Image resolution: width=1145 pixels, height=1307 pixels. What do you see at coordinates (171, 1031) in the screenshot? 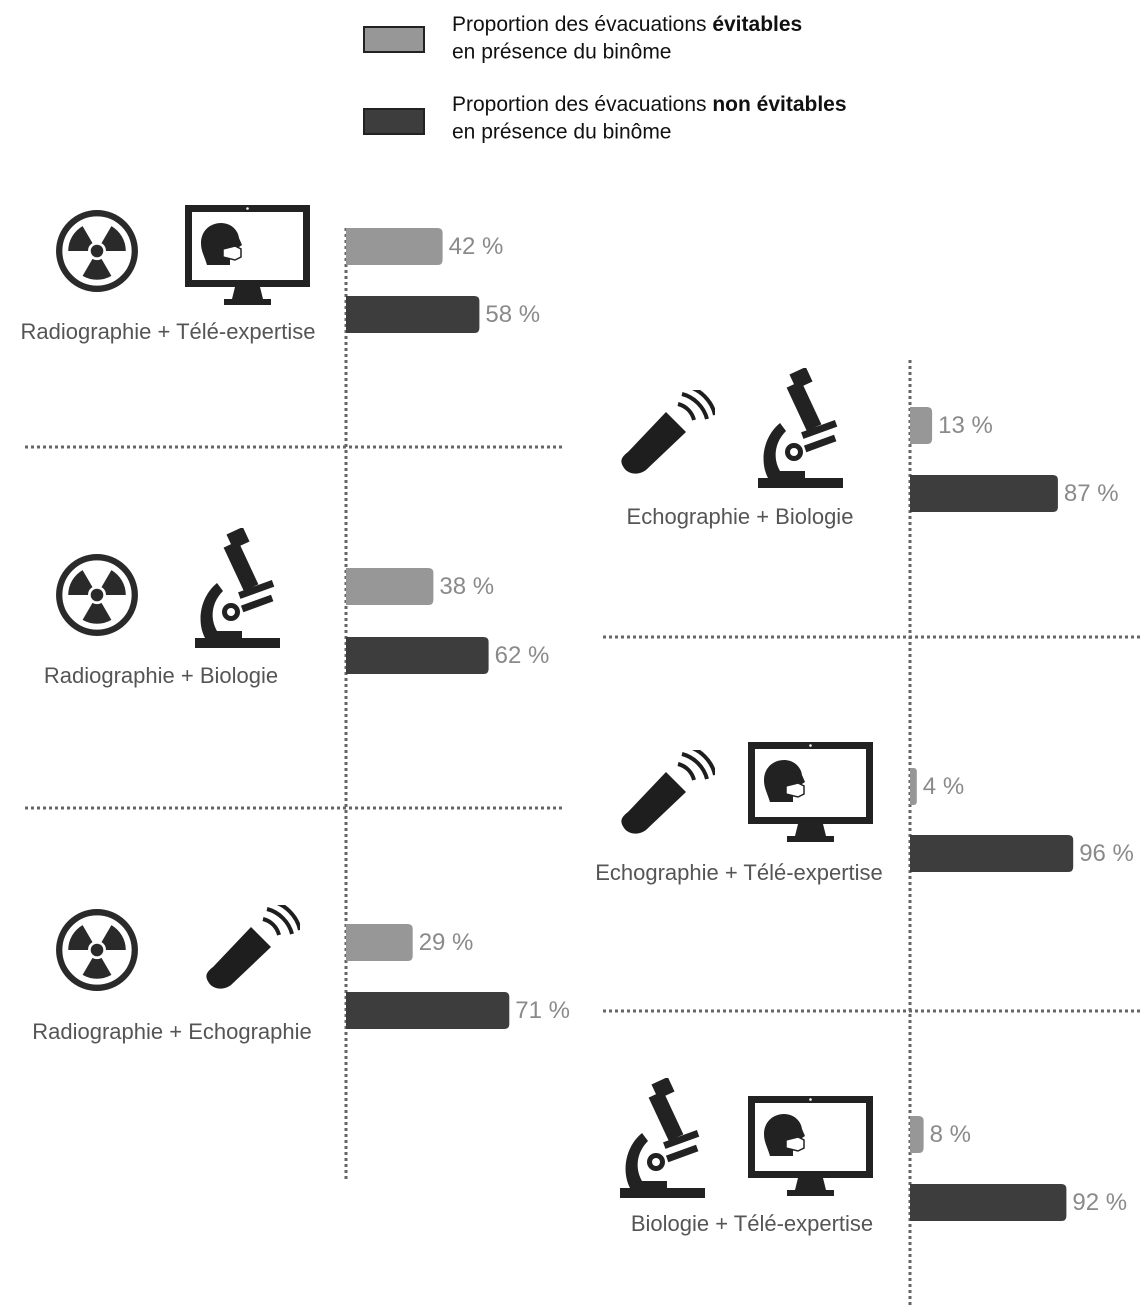
I see `category-label: Radiographie + Echographie` at bounding box center [171, 1031].